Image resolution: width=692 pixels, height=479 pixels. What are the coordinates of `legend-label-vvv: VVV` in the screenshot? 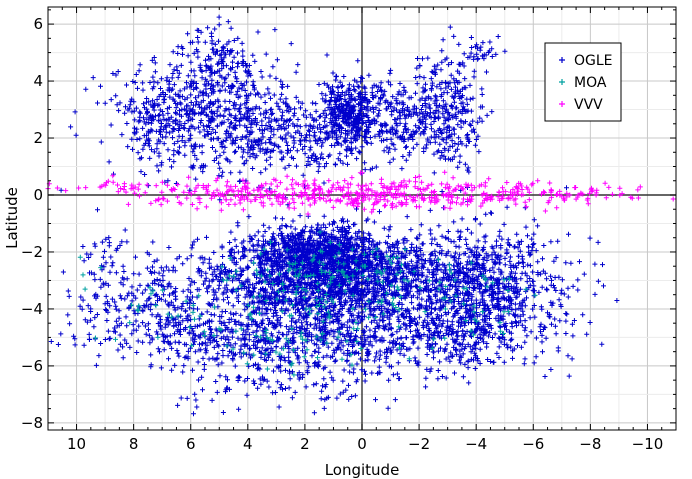 It's located at (588, 105).